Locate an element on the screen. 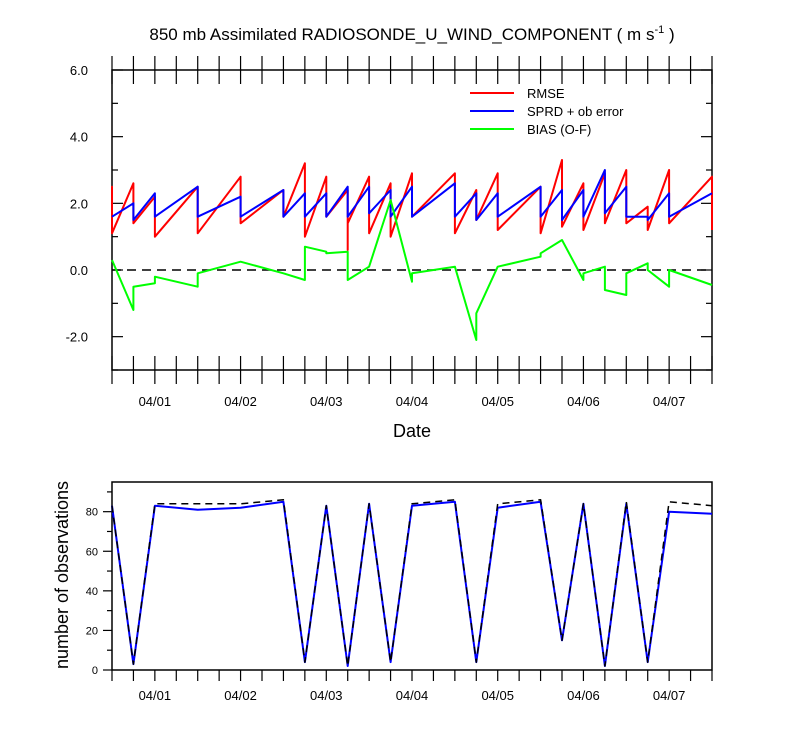  top-x-tick-label: 04/04 is located at coordinates (412, 401).